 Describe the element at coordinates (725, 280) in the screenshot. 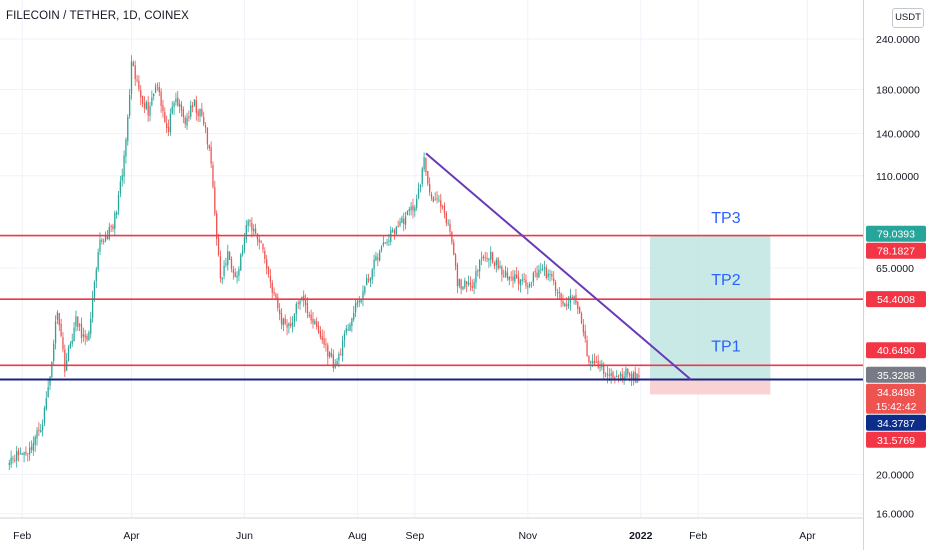

I see `annotation-label: TP2` at that location.